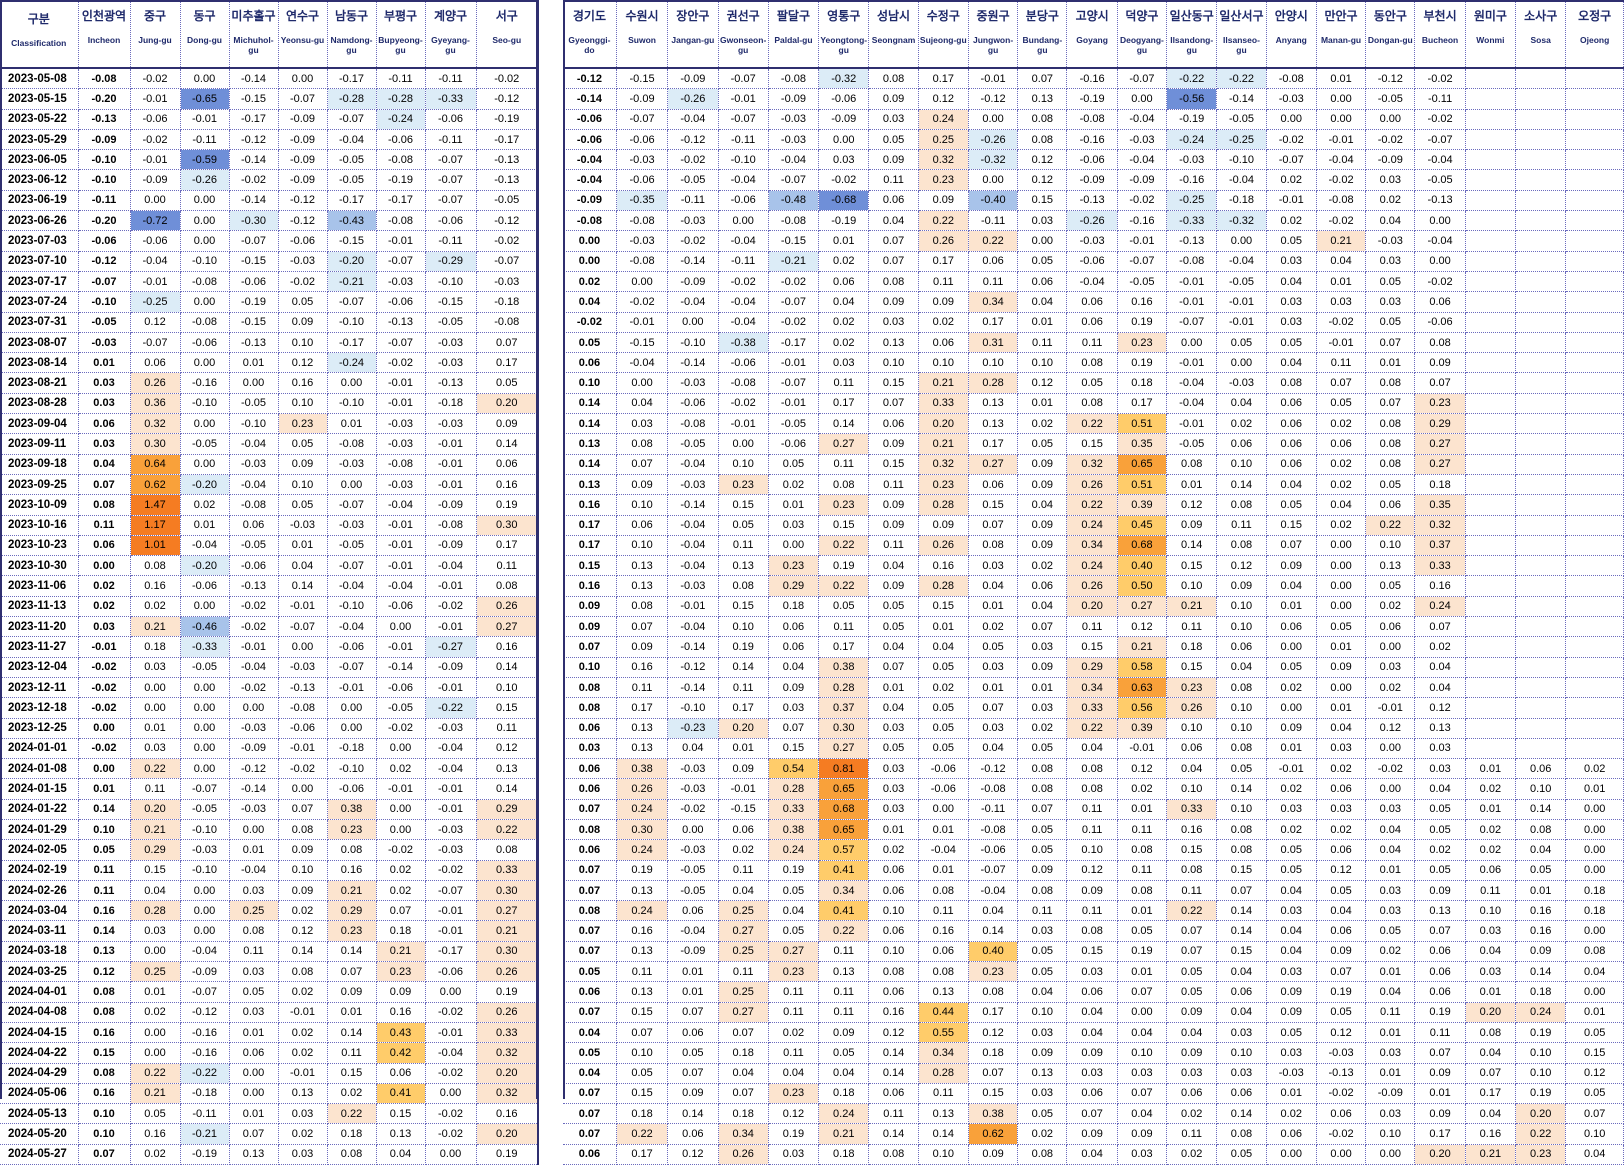 Image resolution: width=1624 pixels, height=1165 pixels. Describe the element at coordinates (1092, 221) in the screenshot. I see `table-cell: -0.26` at that location.